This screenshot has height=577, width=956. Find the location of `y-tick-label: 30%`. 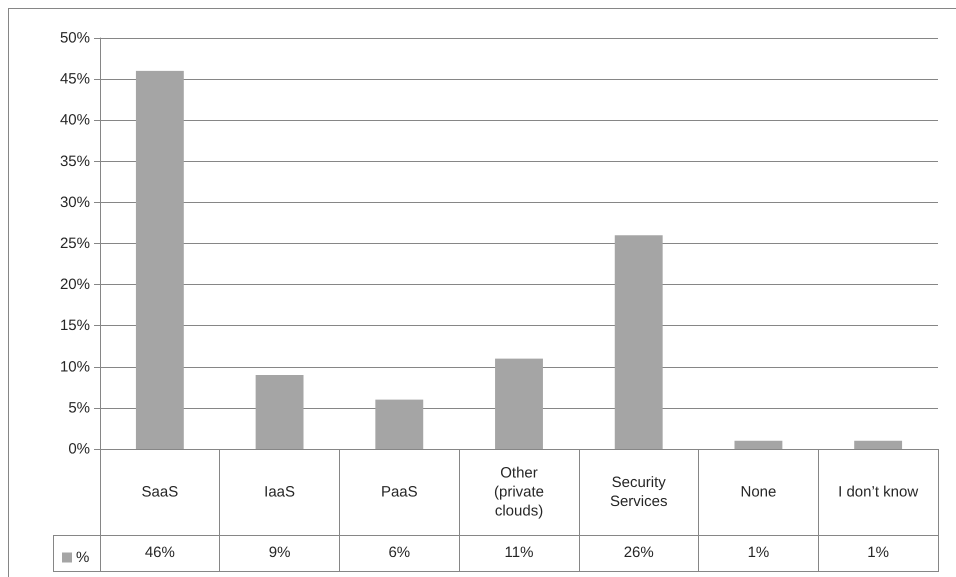

y-tick-label: 30% is located at coordinates (75, 202).